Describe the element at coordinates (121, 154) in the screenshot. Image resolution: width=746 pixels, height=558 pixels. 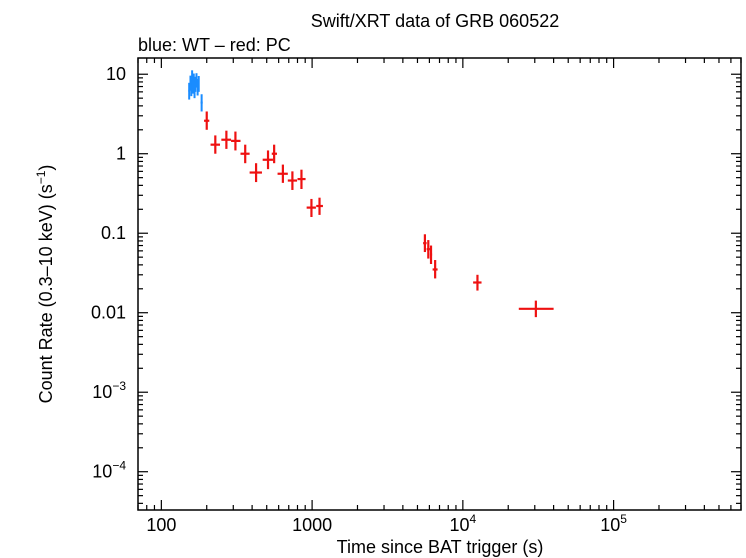
I see `y-tick-label: 1` at that location.